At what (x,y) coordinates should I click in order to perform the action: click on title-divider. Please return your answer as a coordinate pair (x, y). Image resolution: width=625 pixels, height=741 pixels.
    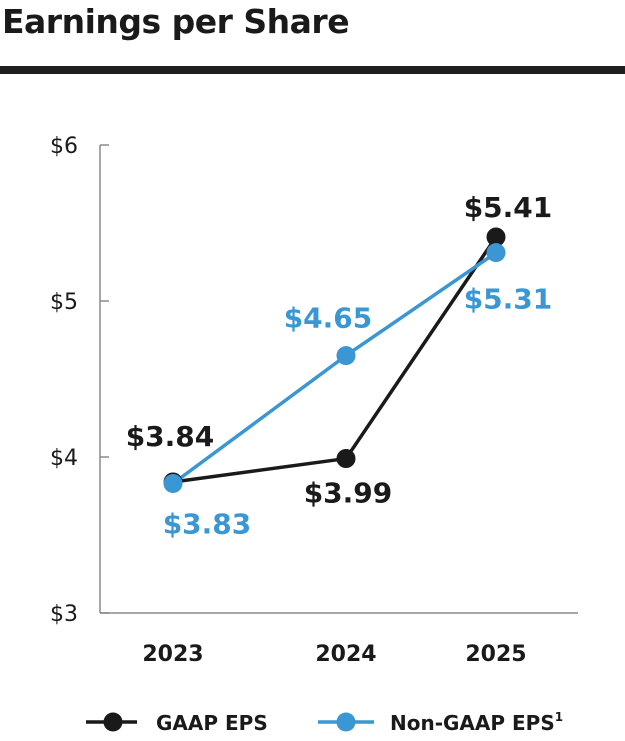
    Looking at the image, I should click on (312, 70).